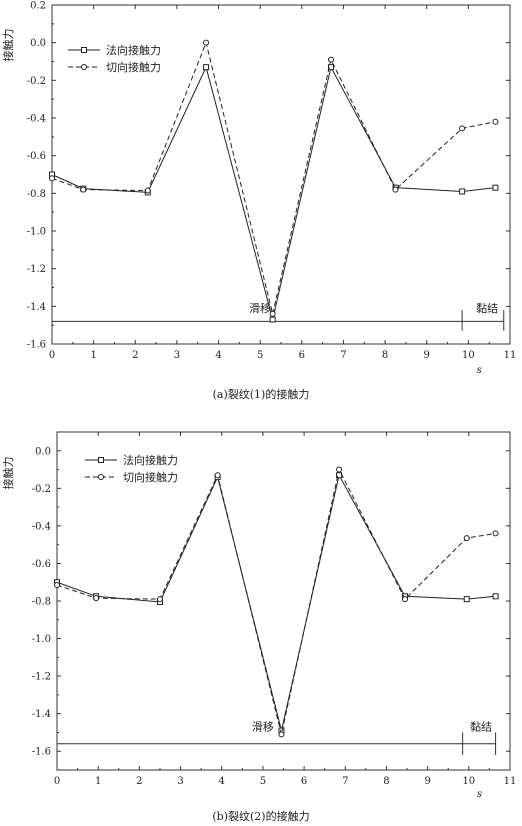 This screenshot has height=826, width=522. What do you see at coordinates (261, 394) in the screenshot?
I see `figure-caption: (a)裂纹(1)的接触力` at bounding box center [261, 394].